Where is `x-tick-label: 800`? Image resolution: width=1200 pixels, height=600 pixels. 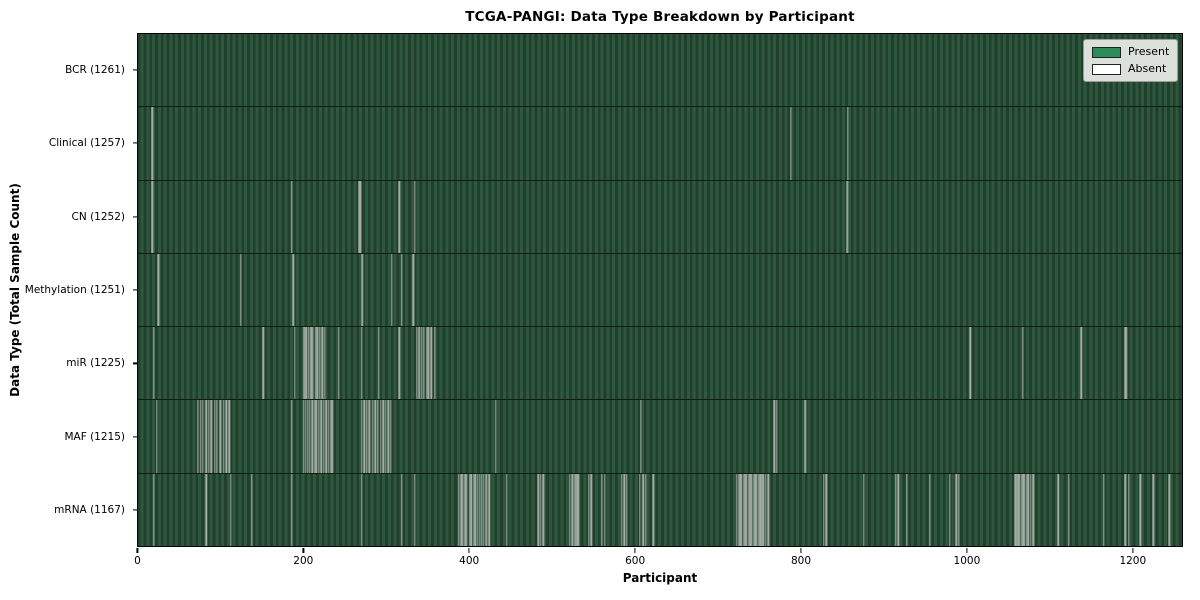
x-tick-label: 800 is located at coordinates (801, 561).